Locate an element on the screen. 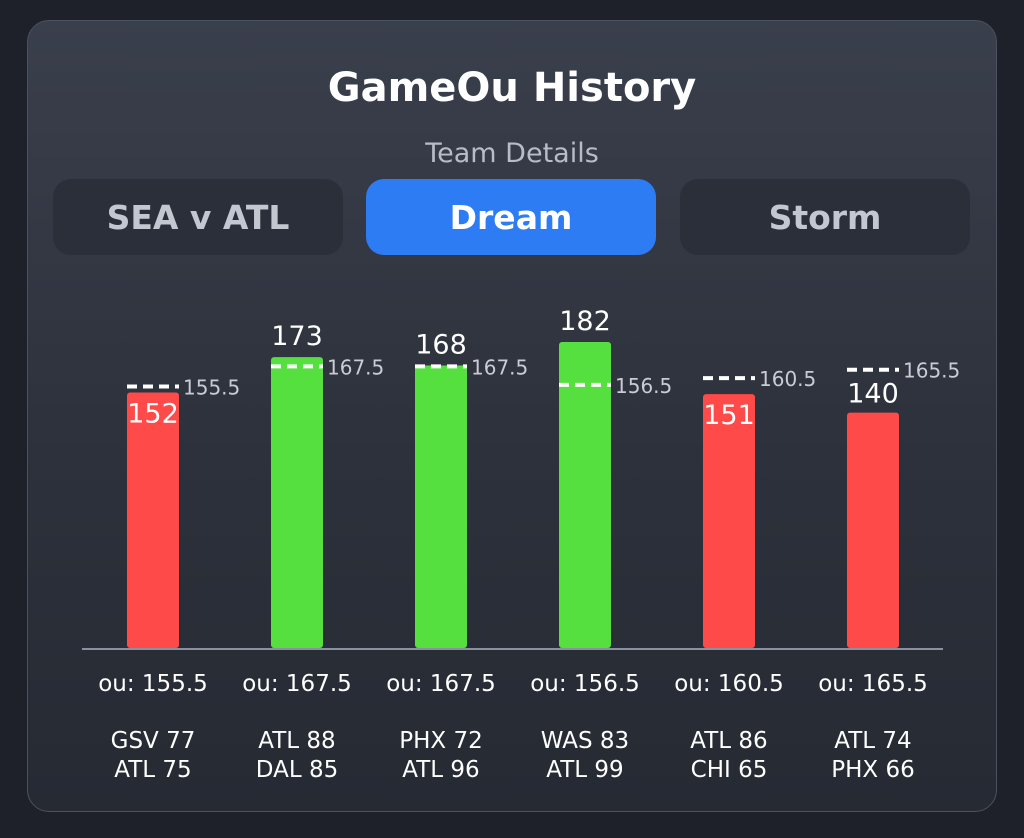  game-label-line1: ATL 86 is located at coordinates (728, 741).